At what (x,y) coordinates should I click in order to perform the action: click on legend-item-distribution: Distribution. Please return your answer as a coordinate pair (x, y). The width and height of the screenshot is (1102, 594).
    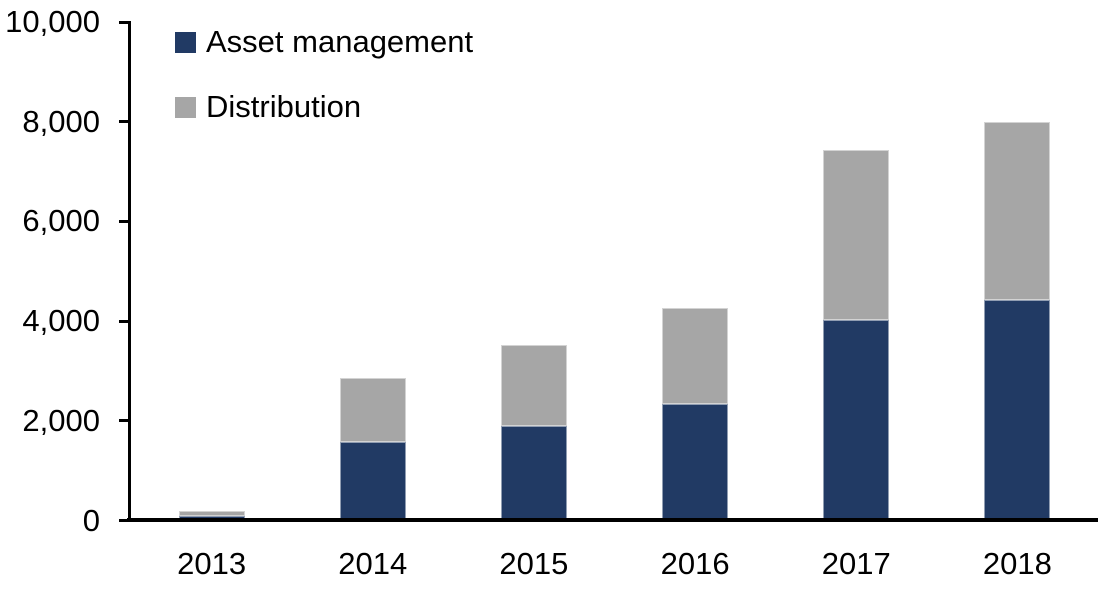
    Looking at the image, I should click on (268, 106).